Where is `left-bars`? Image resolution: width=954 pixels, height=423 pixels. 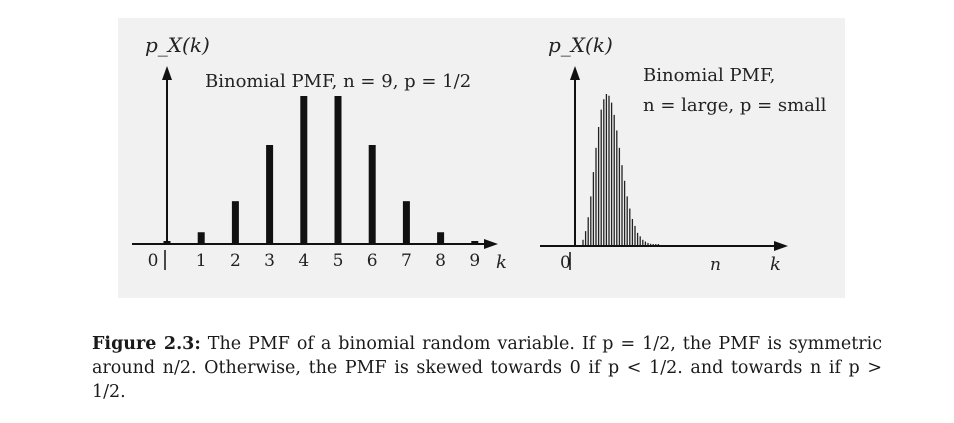
left-bars is located at coordinates (321, 169).